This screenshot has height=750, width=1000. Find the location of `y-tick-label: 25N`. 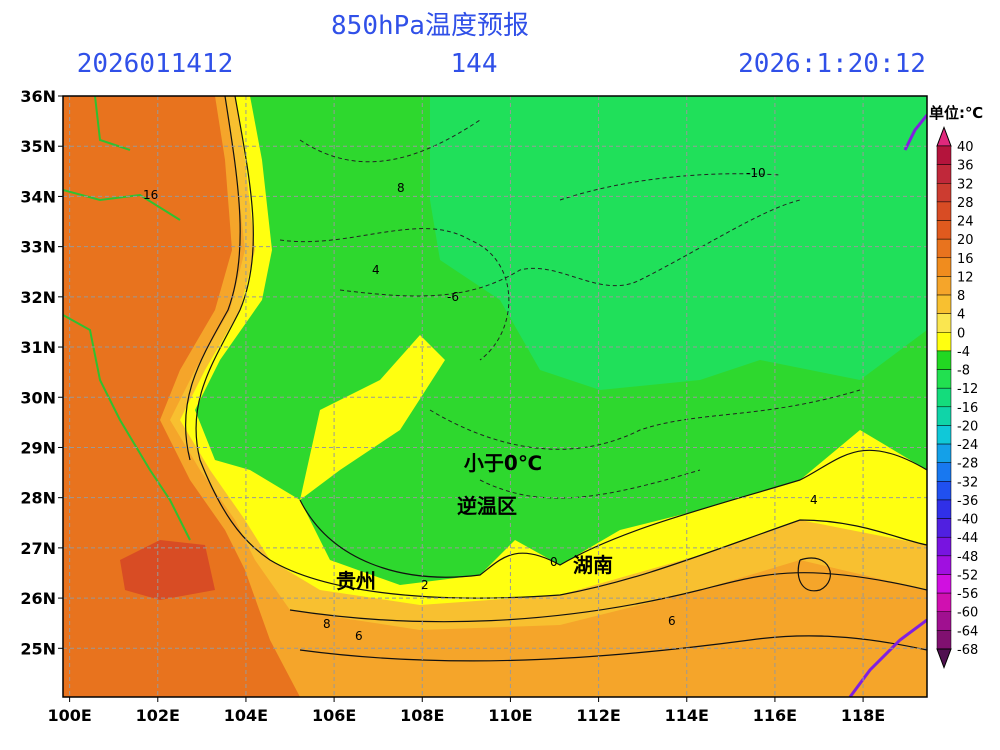

y-tick-label: 25N is located at coordinates (38, 648).